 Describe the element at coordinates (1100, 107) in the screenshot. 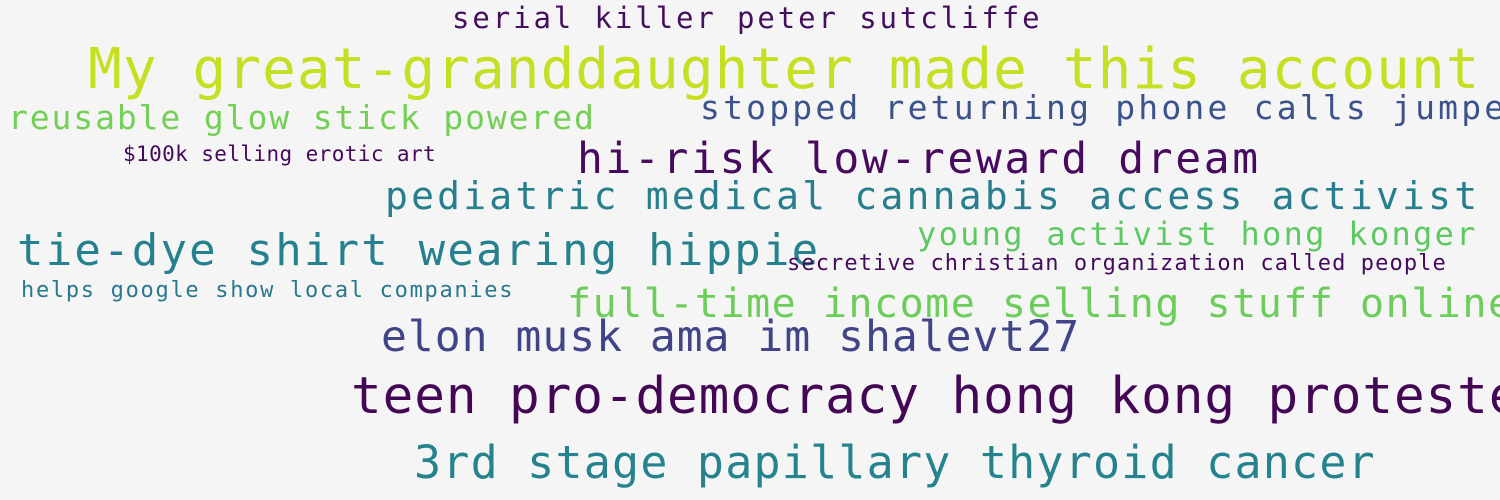

I see `phrase-phone-calls: stopped returning phone calls jumped` at that location.